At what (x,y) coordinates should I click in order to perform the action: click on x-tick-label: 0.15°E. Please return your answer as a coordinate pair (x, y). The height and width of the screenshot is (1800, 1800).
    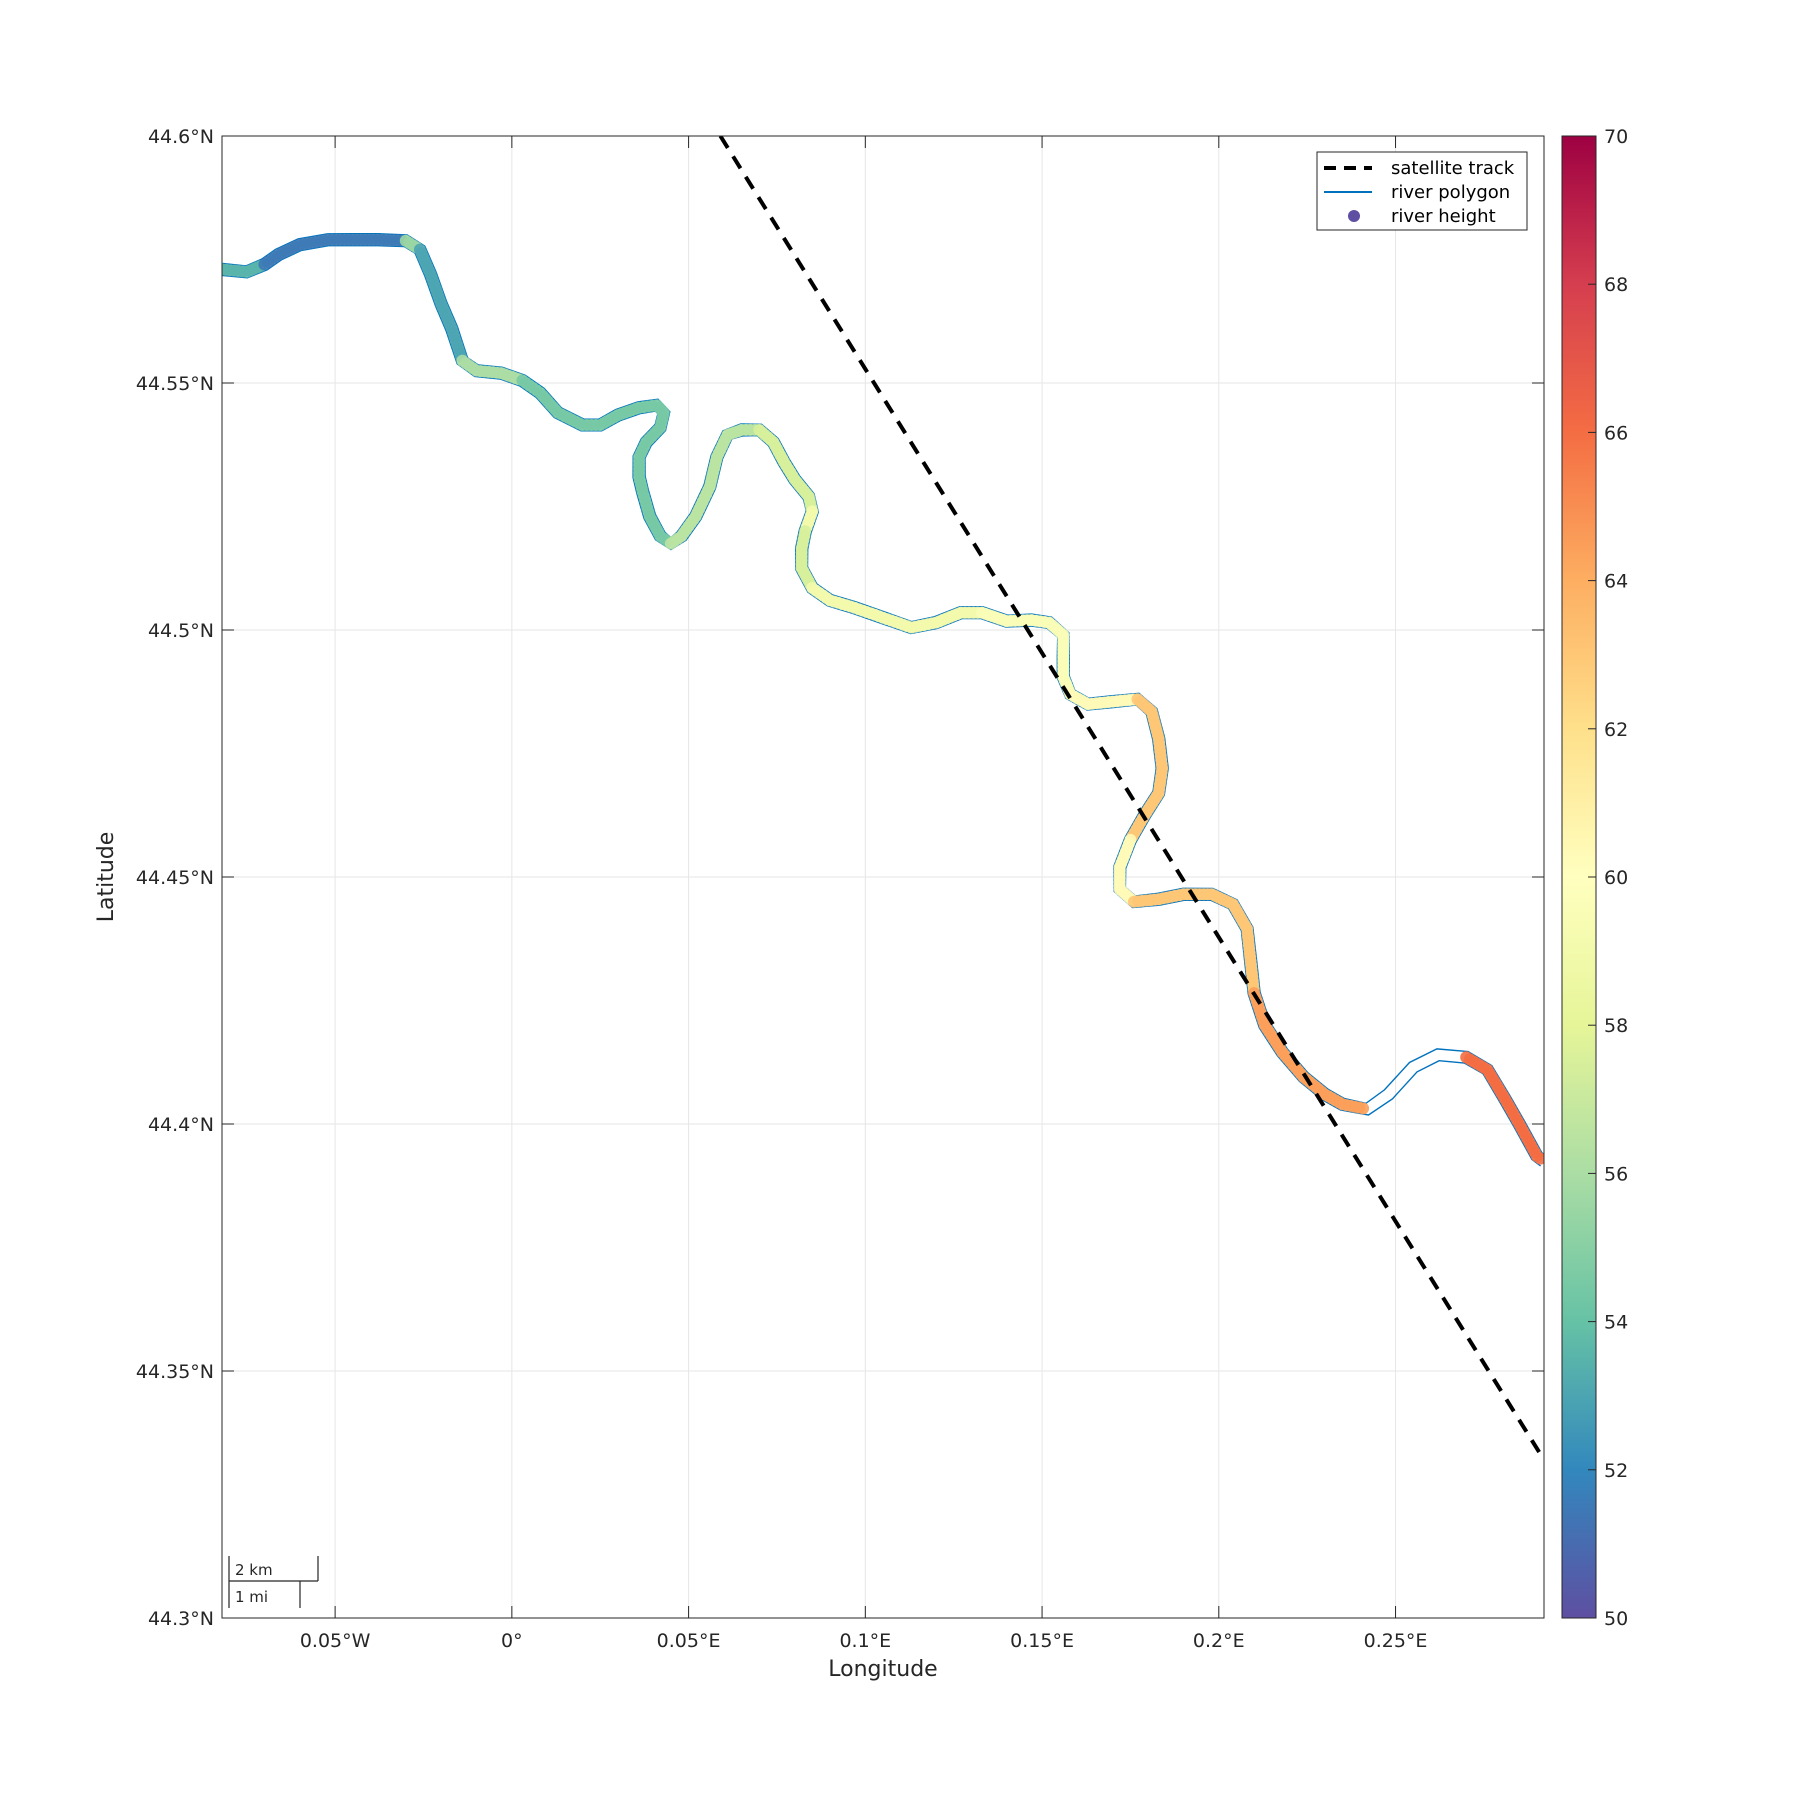
    Looking at the image, I should click on (1042, 1641).